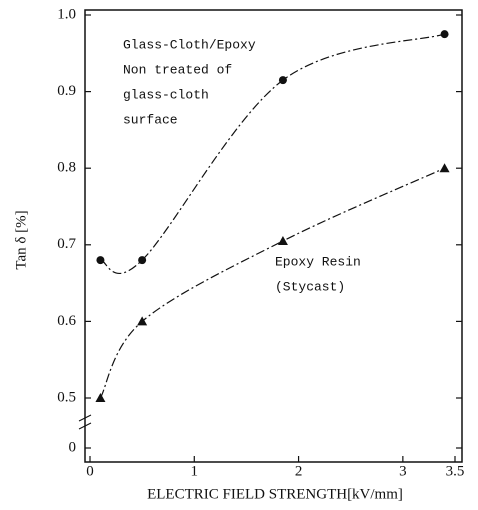 The image size is (478, 510). Describe the element at coordinates (310, 286) in the screenshot. I see `annotation: (Stycast)` at that location.